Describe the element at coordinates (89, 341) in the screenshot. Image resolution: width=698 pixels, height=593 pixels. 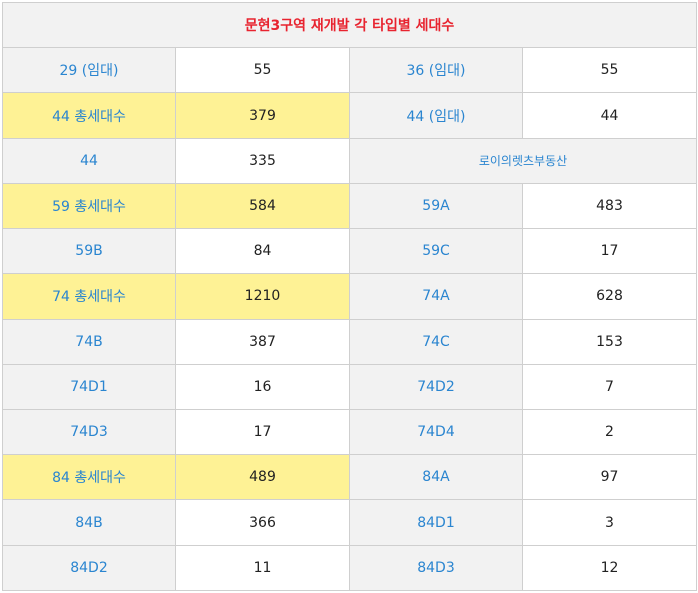
I see `type-label-cell: 74B` at that location.